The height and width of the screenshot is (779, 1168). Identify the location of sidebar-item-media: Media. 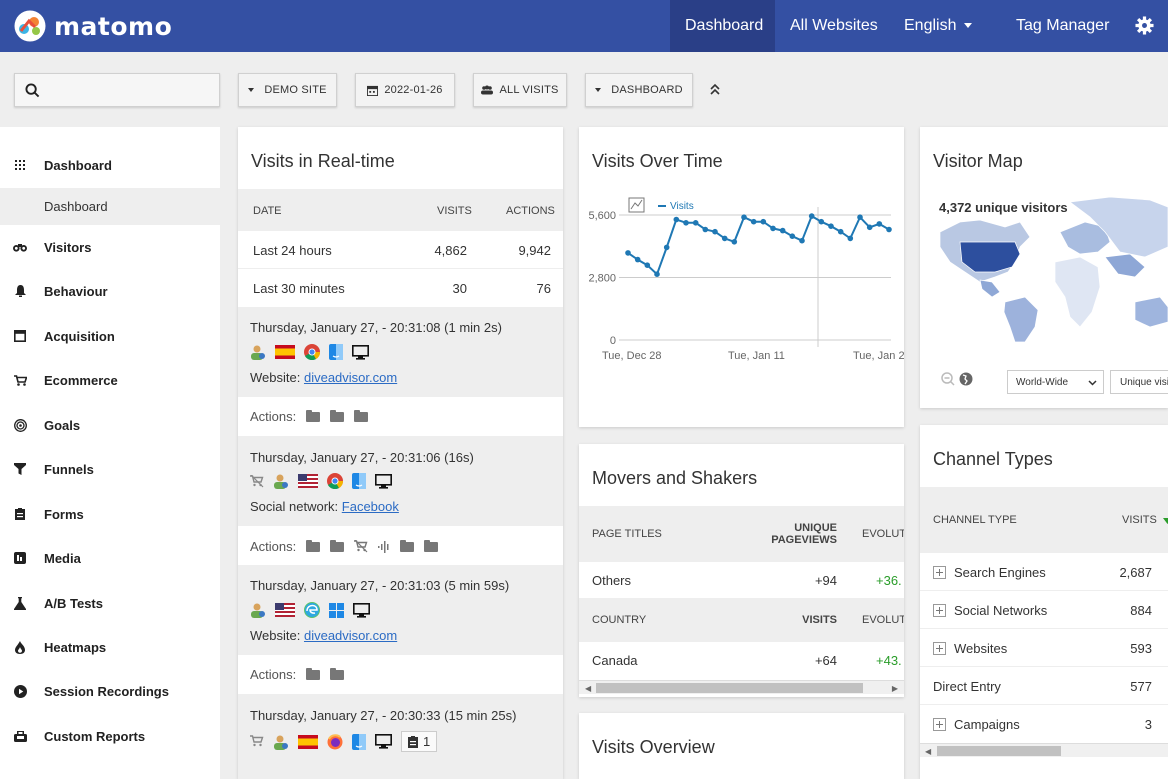
(110, 558).